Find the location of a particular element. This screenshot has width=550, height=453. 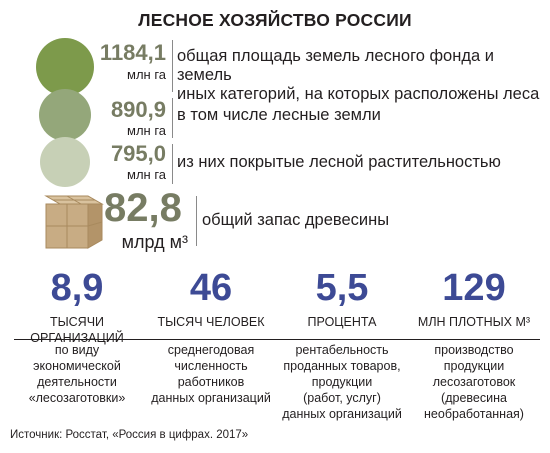

stat-value: 129 is located at coordinates (474, 288).